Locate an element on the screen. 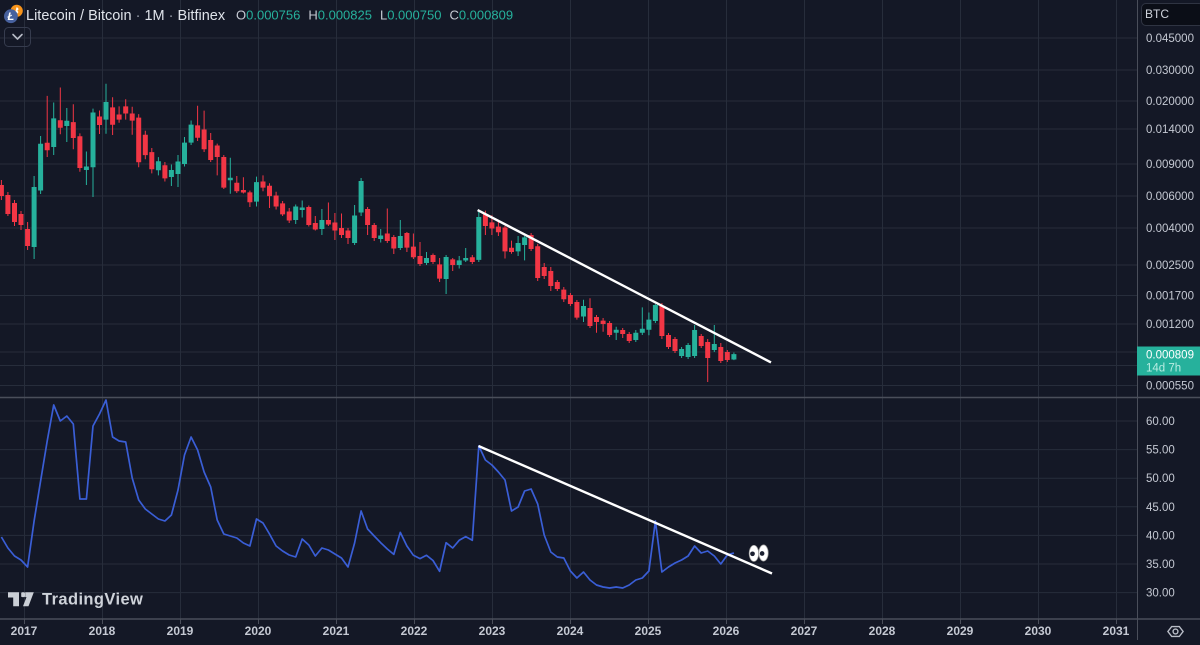 Image resolution: width=1200 pixels, height=645 pixels. svg-text: 35.00 is located at coordinates (1160, 565).